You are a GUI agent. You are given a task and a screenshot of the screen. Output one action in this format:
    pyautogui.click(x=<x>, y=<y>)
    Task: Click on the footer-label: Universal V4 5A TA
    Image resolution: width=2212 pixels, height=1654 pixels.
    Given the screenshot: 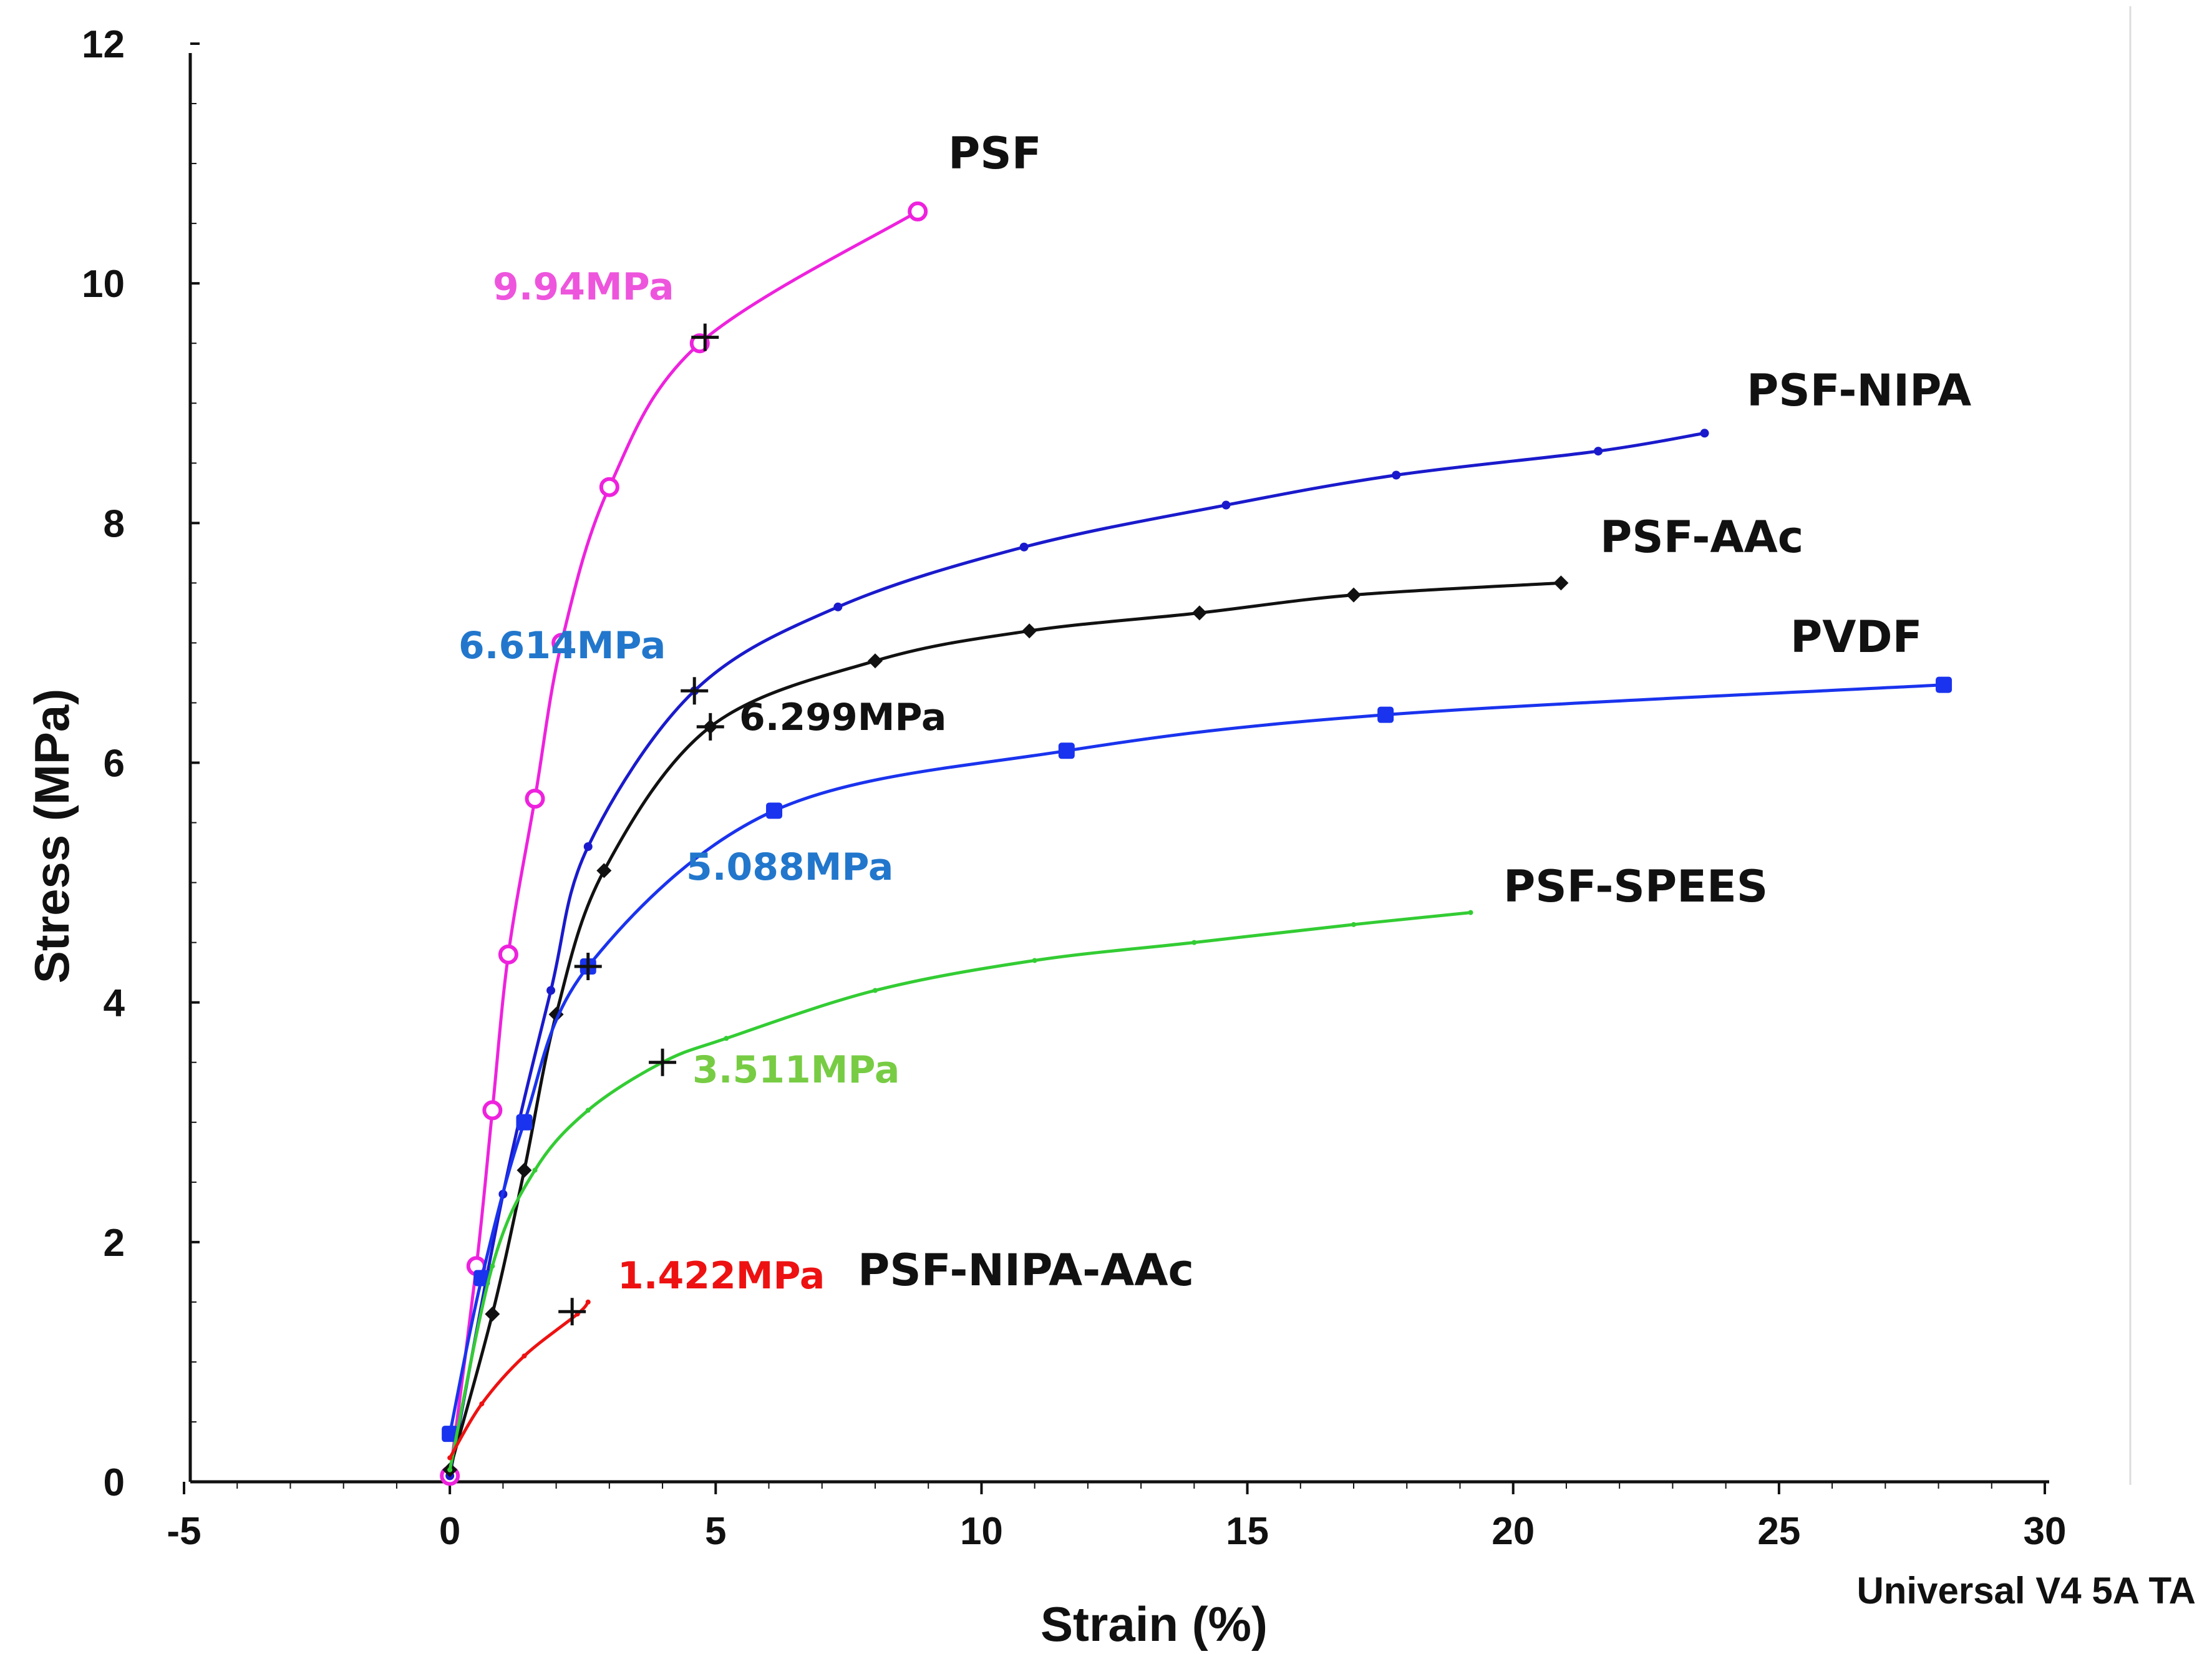 What is the action you would take?
    pyautogui.click(x=2026, y=1591)
    